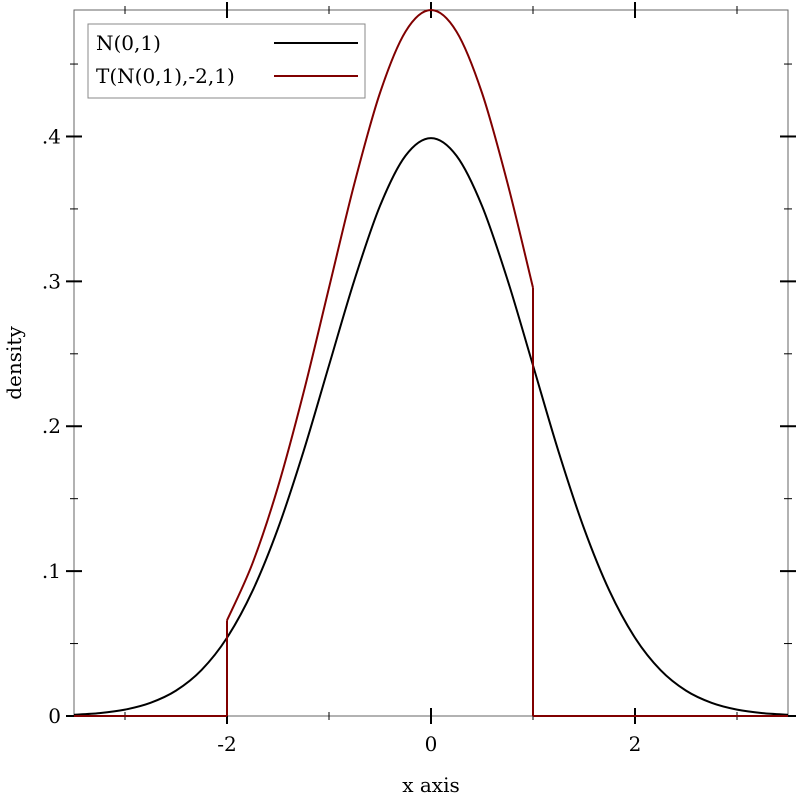 This screenshot has height=800, width=800. What do you see at coordinates (14, 363) in the screenshot?
I see `y-axis-label: density` at bounding box center [14, 363].